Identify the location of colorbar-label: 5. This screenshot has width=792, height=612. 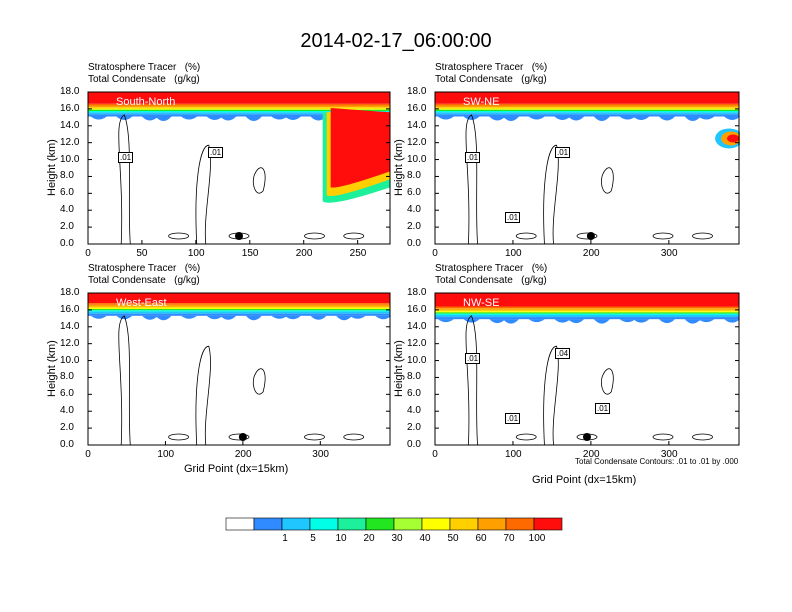
(313, 538).